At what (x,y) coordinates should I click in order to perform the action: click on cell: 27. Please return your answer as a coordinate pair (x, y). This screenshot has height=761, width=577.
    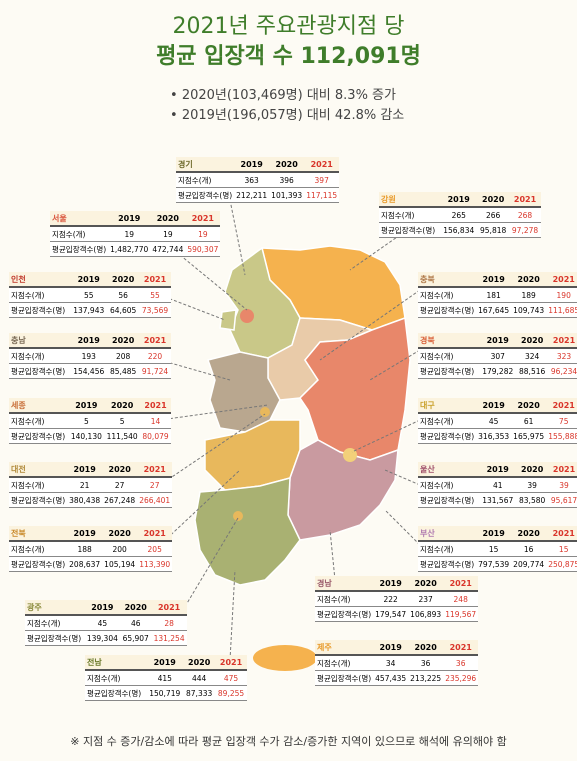
    Looking at the image, I should click on (120, 485).